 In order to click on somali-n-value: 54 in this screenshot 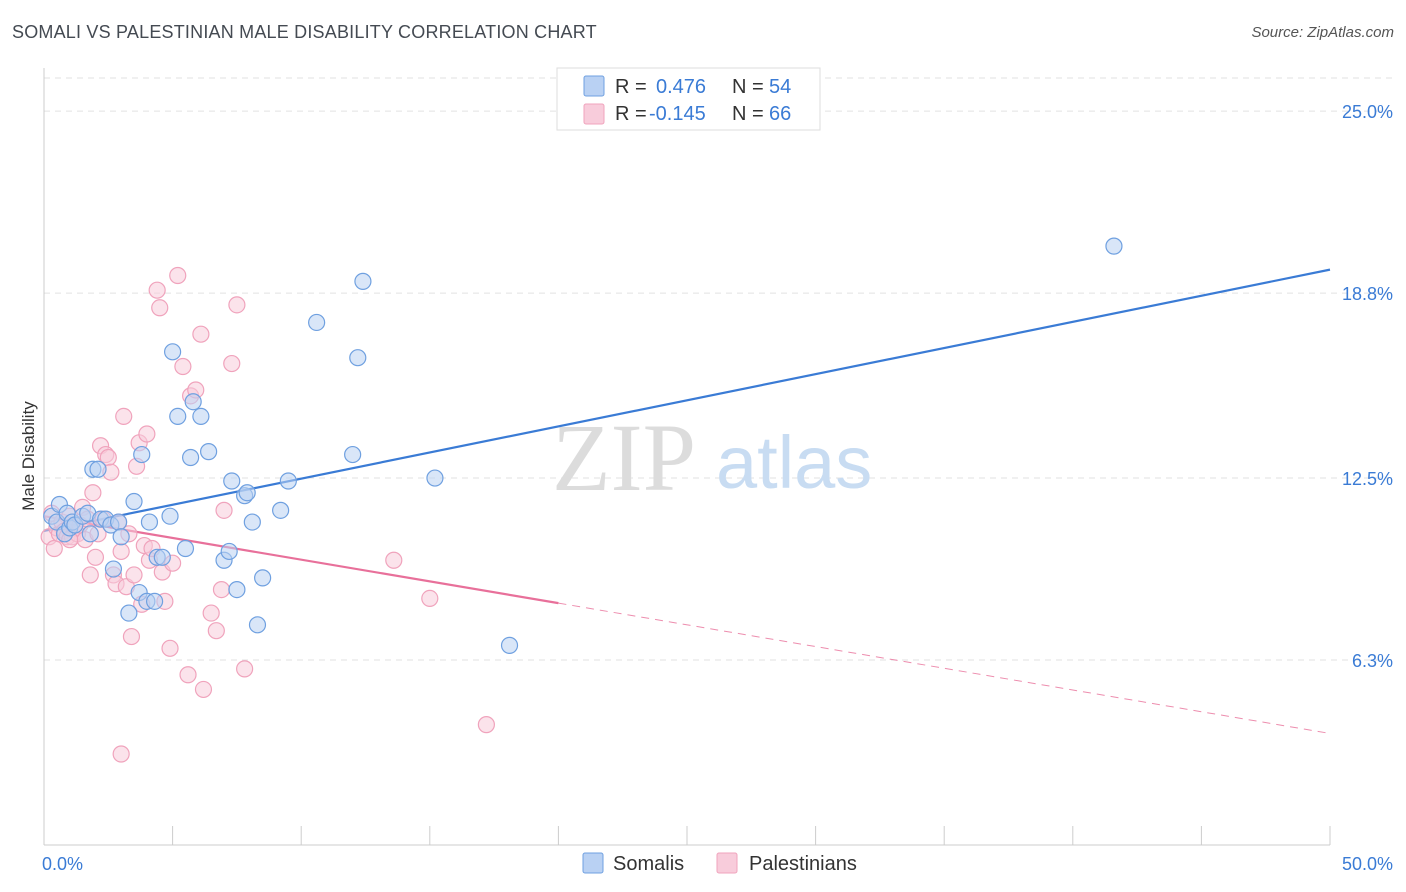, I will do `click(780, 87)`.